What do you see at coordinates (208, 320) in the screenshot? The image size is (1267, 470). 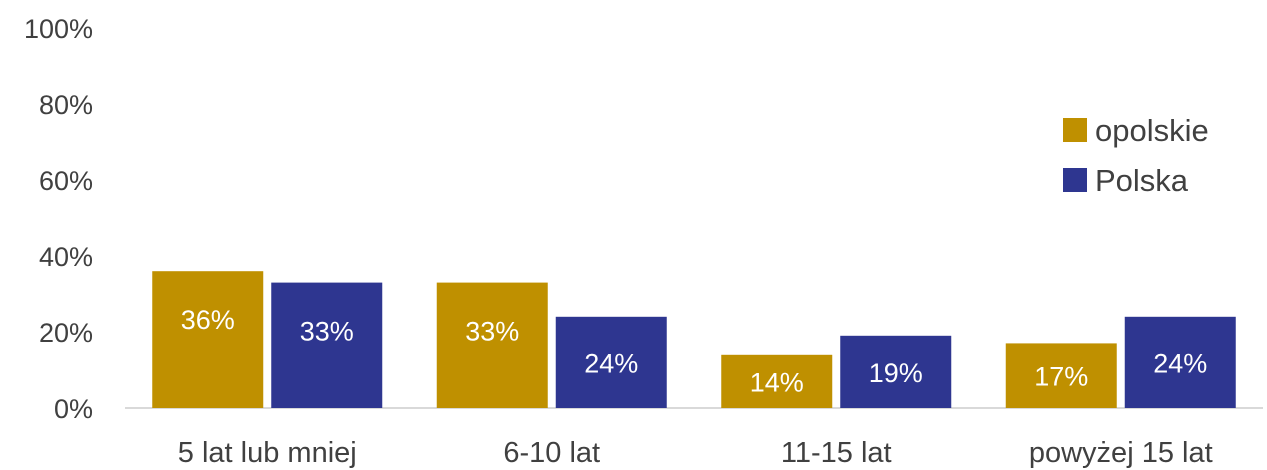 I see `data-label-opolskie-1: 36%` at bounding box center [208, 320].